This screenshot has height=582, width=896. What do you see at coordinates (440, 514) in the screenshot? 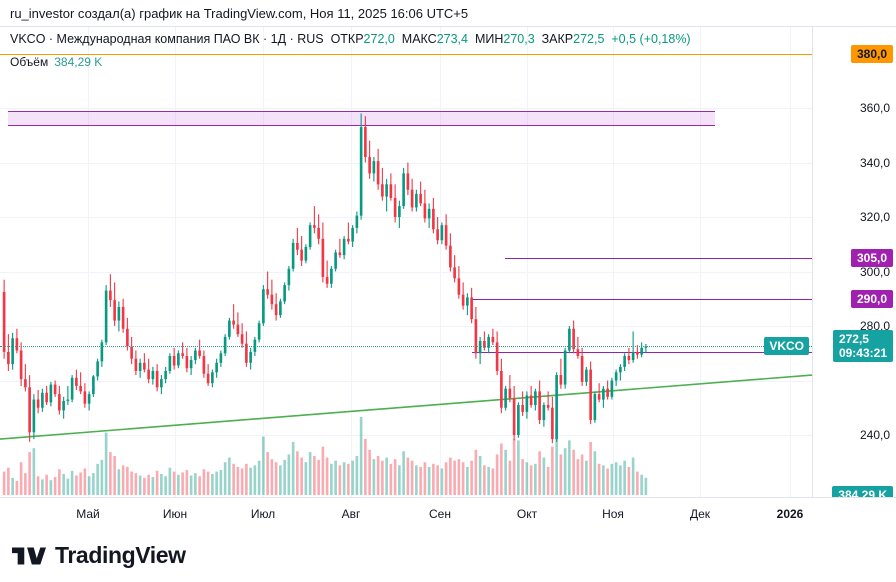
I see `time-tick-Сен: Сен` at bounding box center [440, 514].